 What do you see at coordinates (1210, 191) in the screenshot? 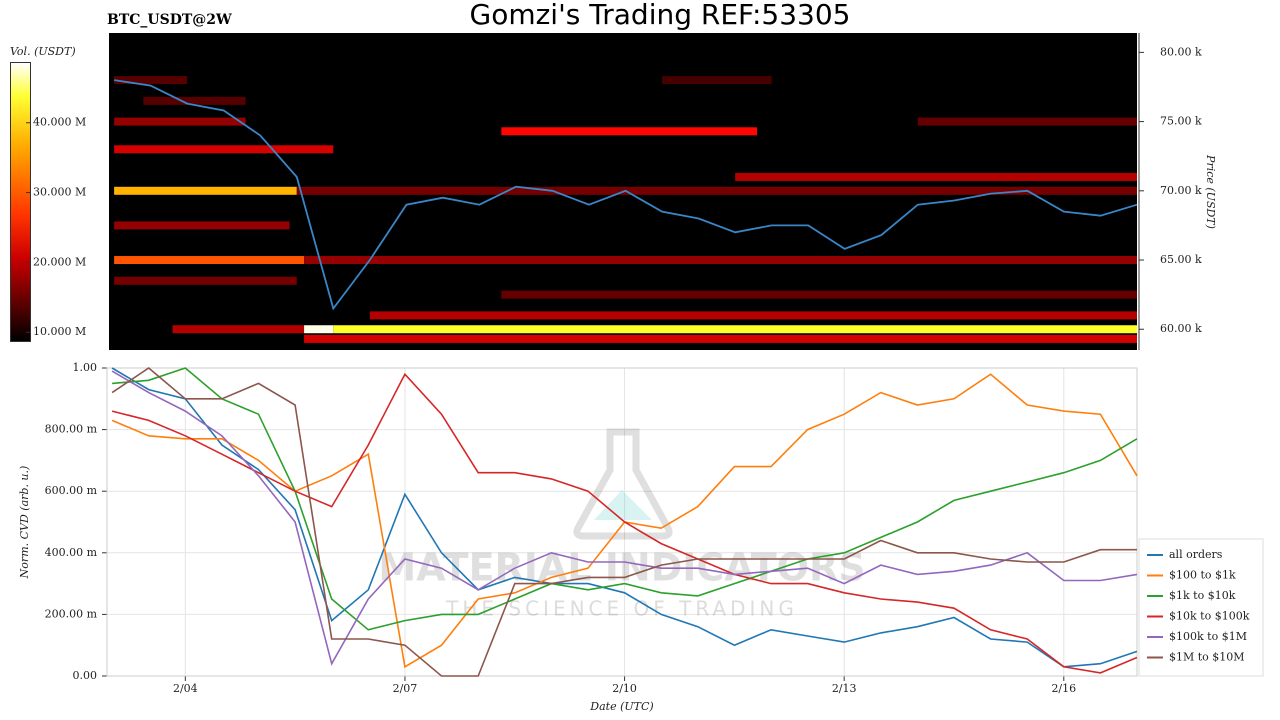
I see `y-axis-label: Price (USDT)` at bounding box center [1210, 191].